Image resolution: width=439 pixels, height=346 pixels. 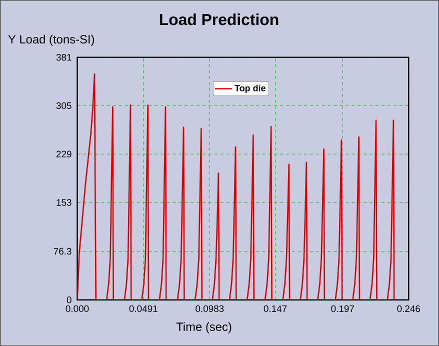 I want to click on y-tick-label: 229, so click(x=64, y=154).